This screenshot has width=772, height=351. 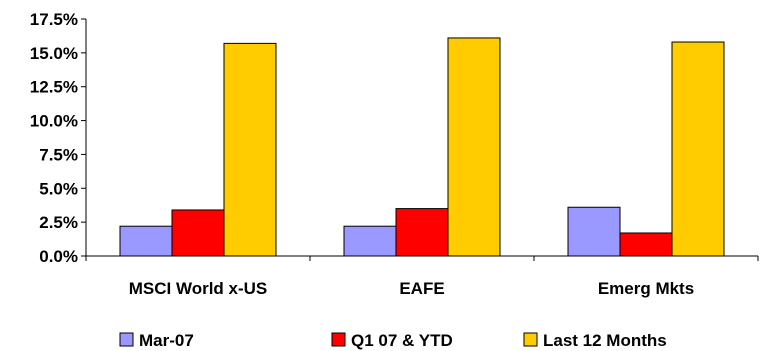 I want to click on y-tick-label: 12.5%, so click(x=54, y=87).